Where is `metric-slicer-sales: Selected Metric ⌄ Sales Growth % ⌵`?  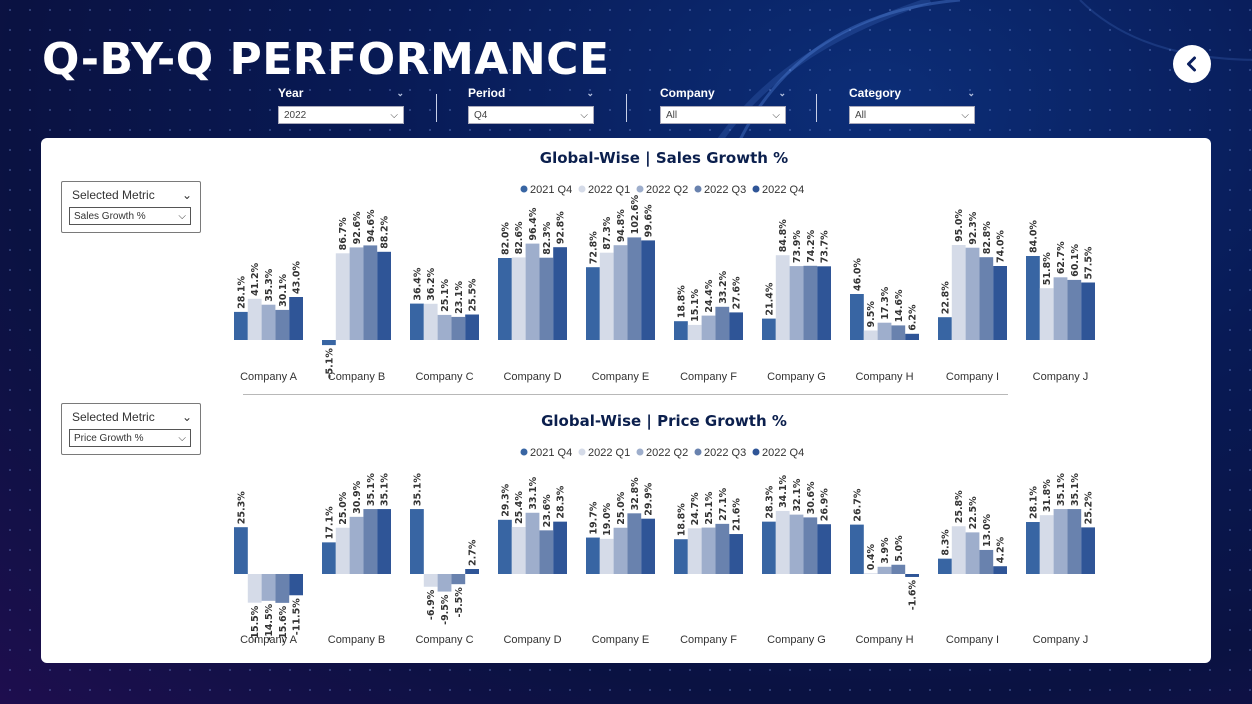
metric-slicer-sales: Selected Metric ⌄ Sales Growth % ⌵ is located at coordinates (131, 207).